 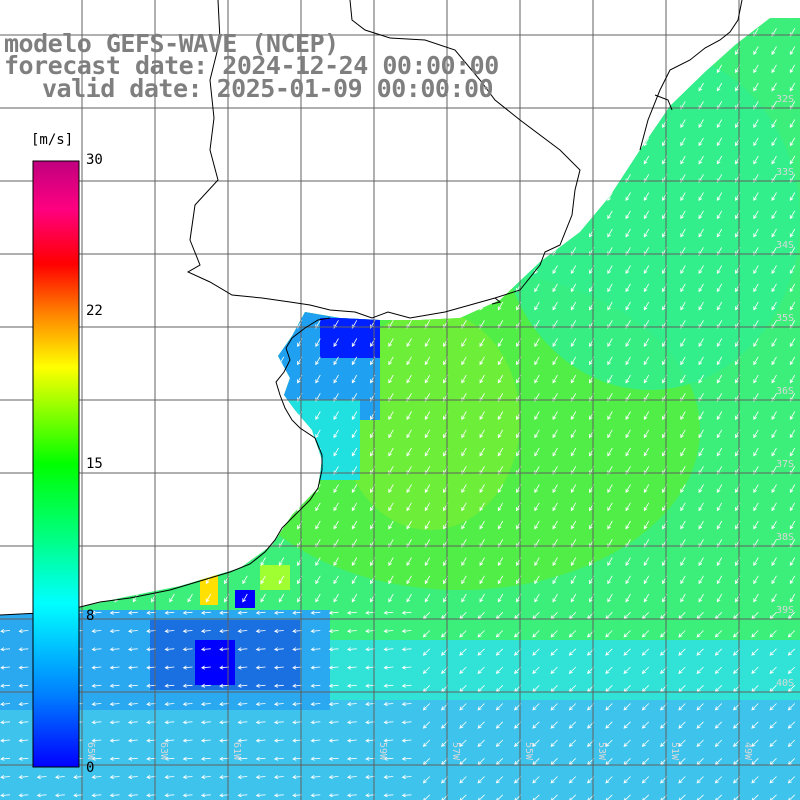 I want to click on lat-label: 39S, so click(x=784, y=610).